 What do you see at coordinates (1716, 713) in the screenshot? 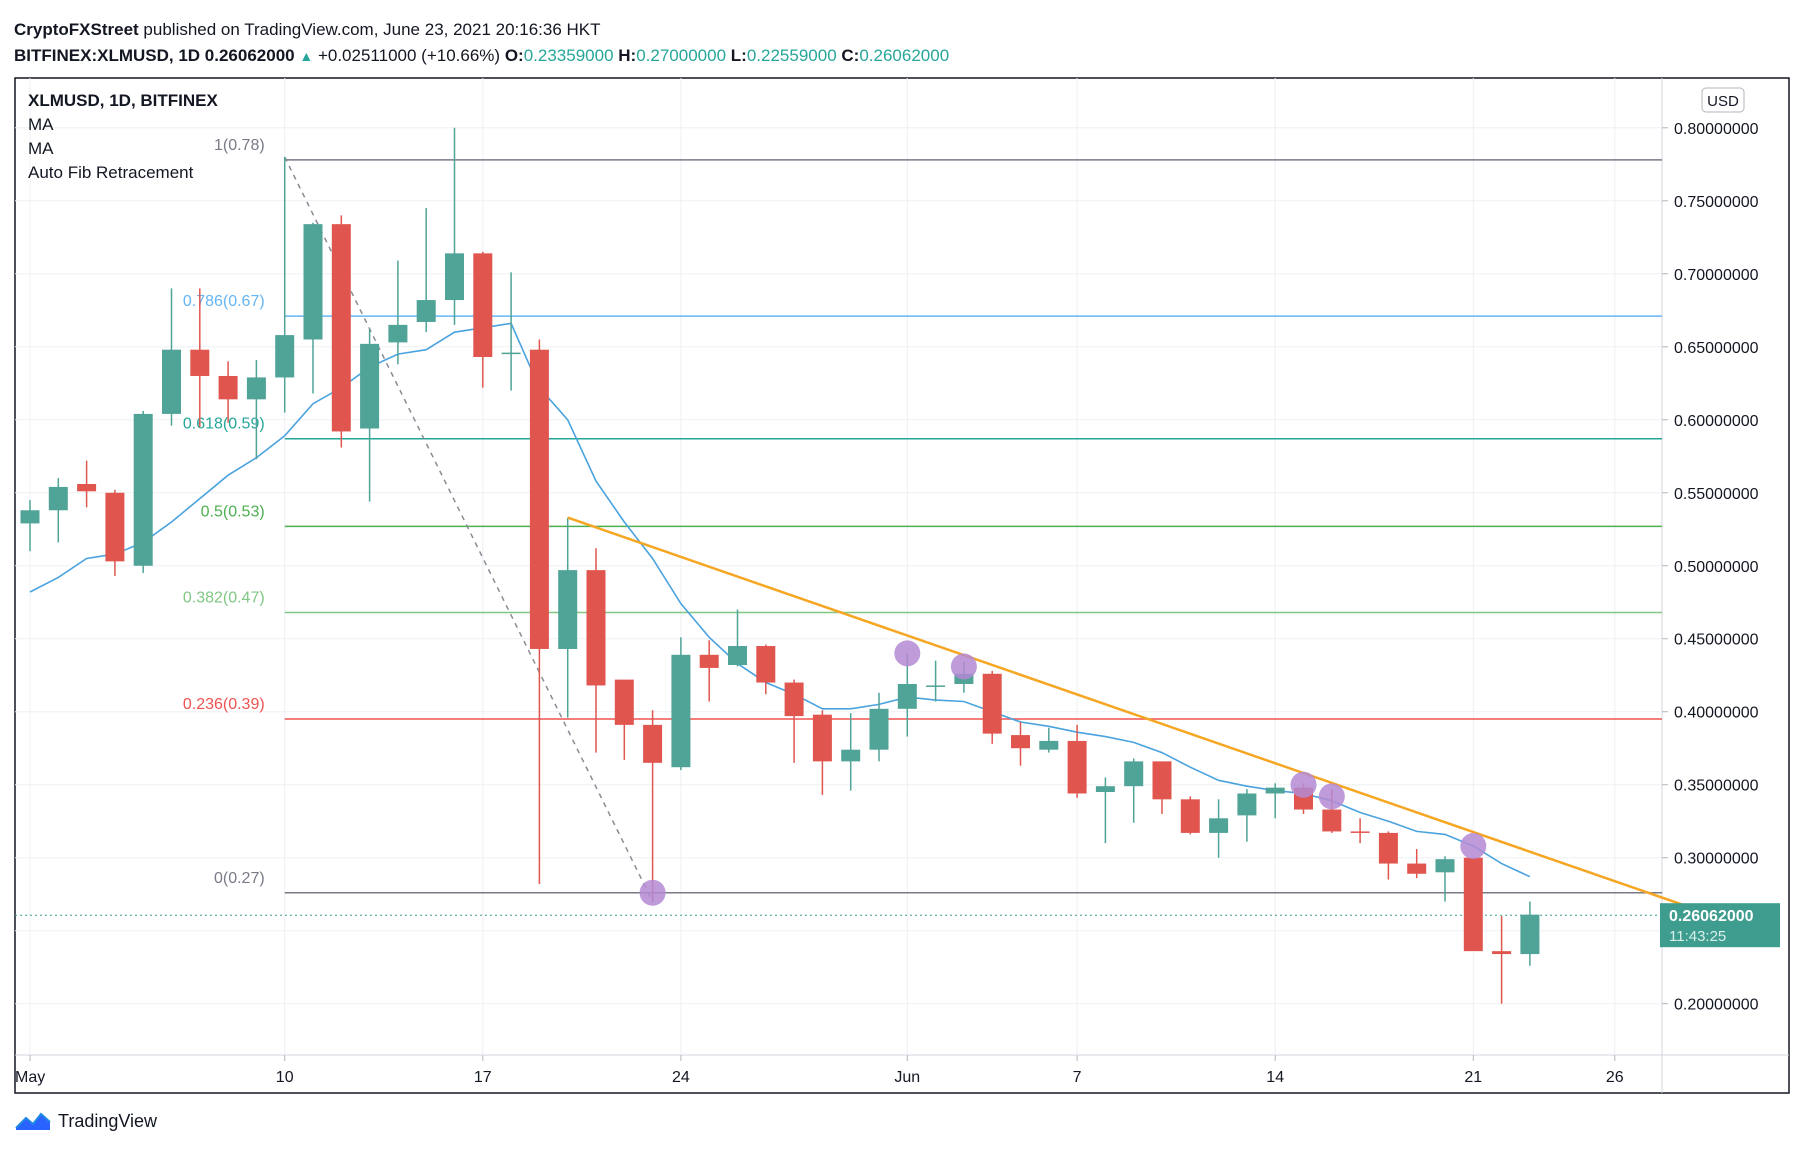
I see `y-tick-label: 0.40000000` at bounding box center [1716, 713].